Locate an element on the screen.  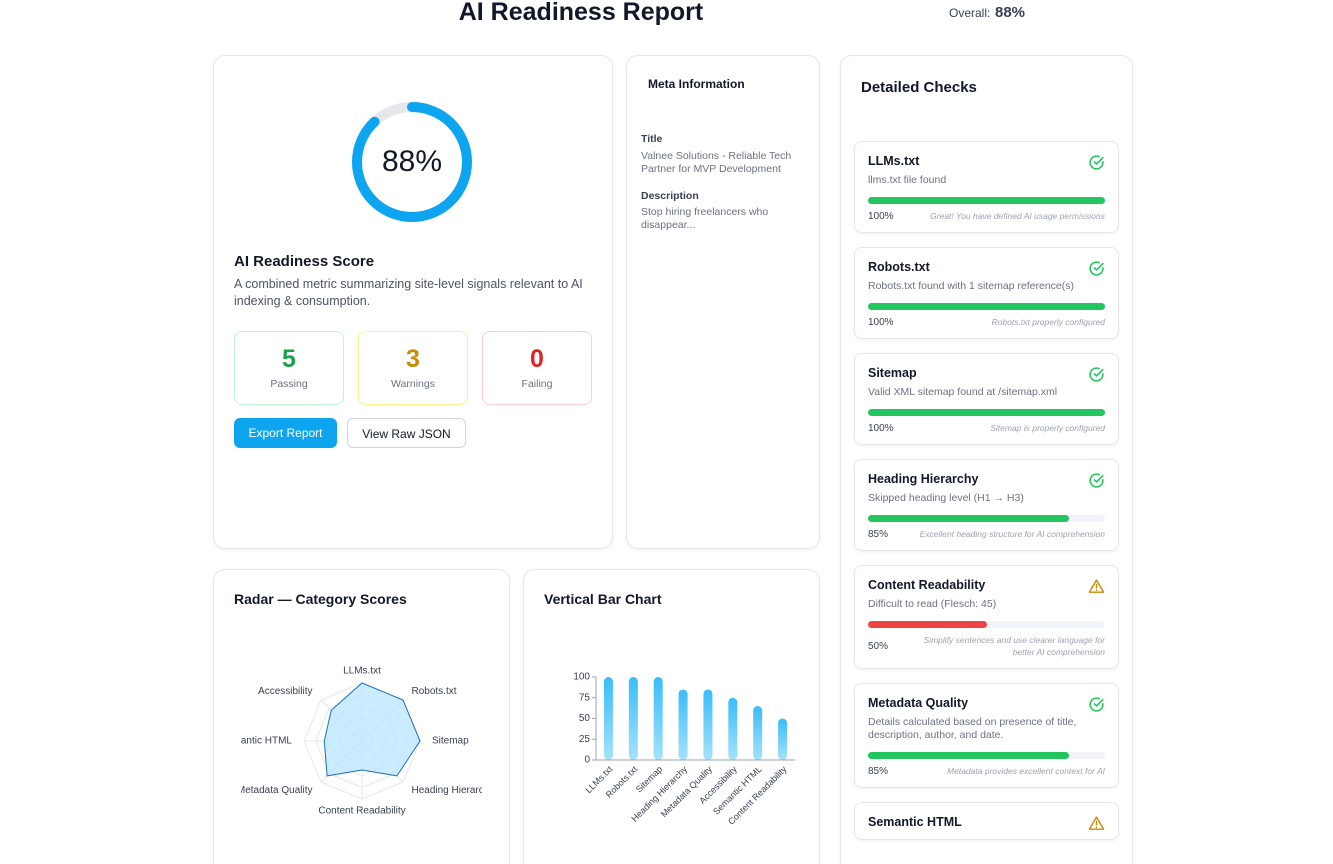
score-title: AI Readiness Score is located at coordinates (304, 261).